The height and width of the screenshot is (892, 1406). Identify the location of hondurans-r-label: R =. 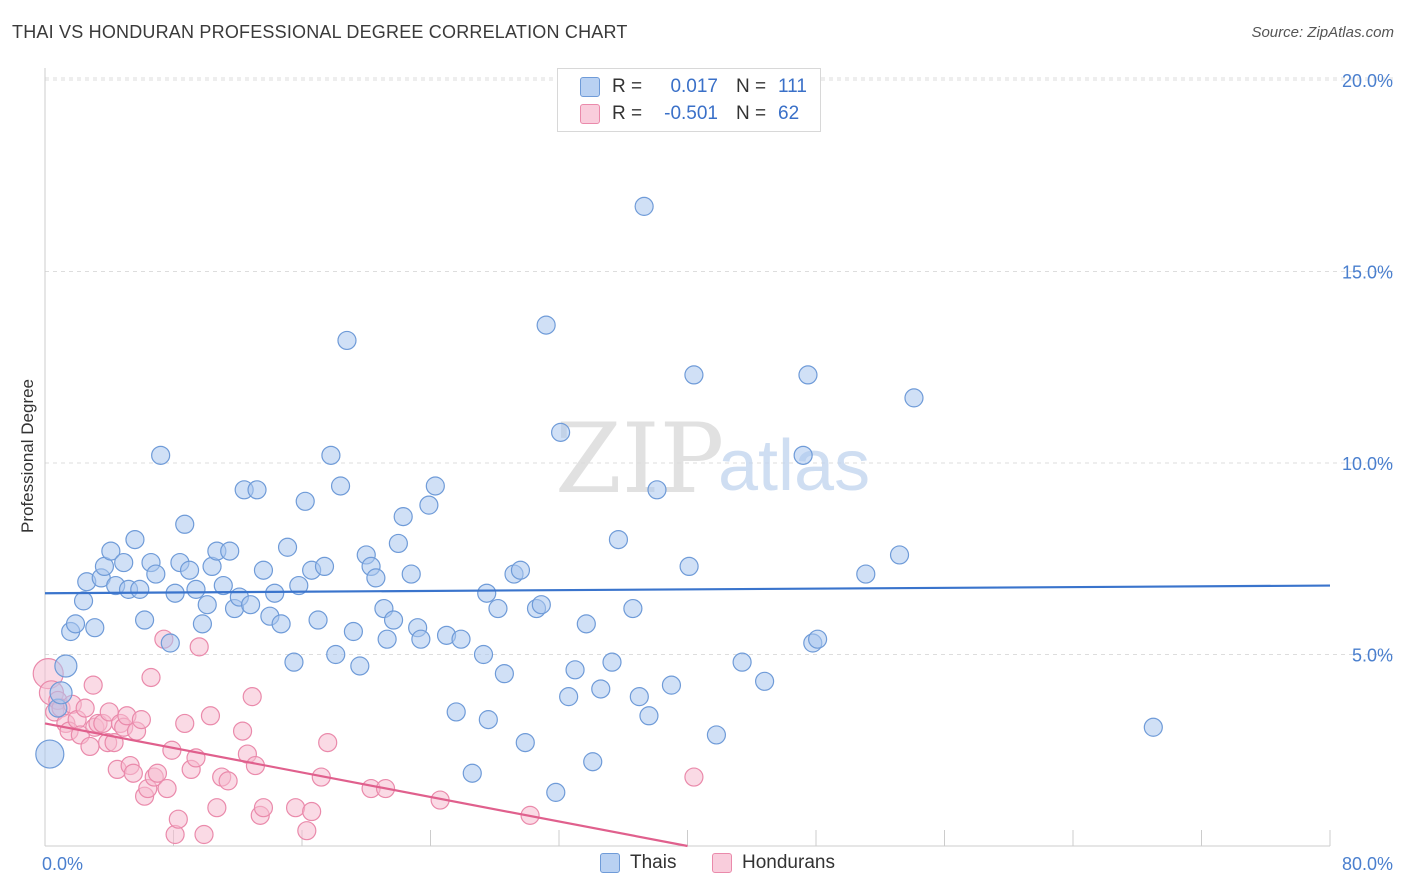
(627, 113).